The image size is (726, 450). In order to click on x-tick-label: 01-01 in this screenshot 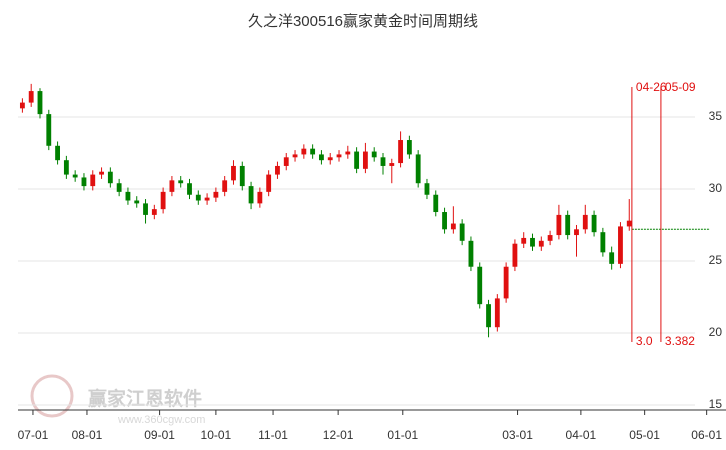, I will do `click(402, 435)`.